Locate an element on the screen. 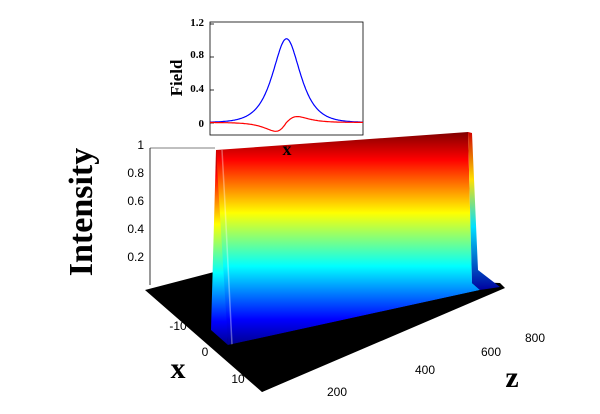 The image size is (600, 414). intensity-tick: 0.8 is located at coordinates (135, 173).